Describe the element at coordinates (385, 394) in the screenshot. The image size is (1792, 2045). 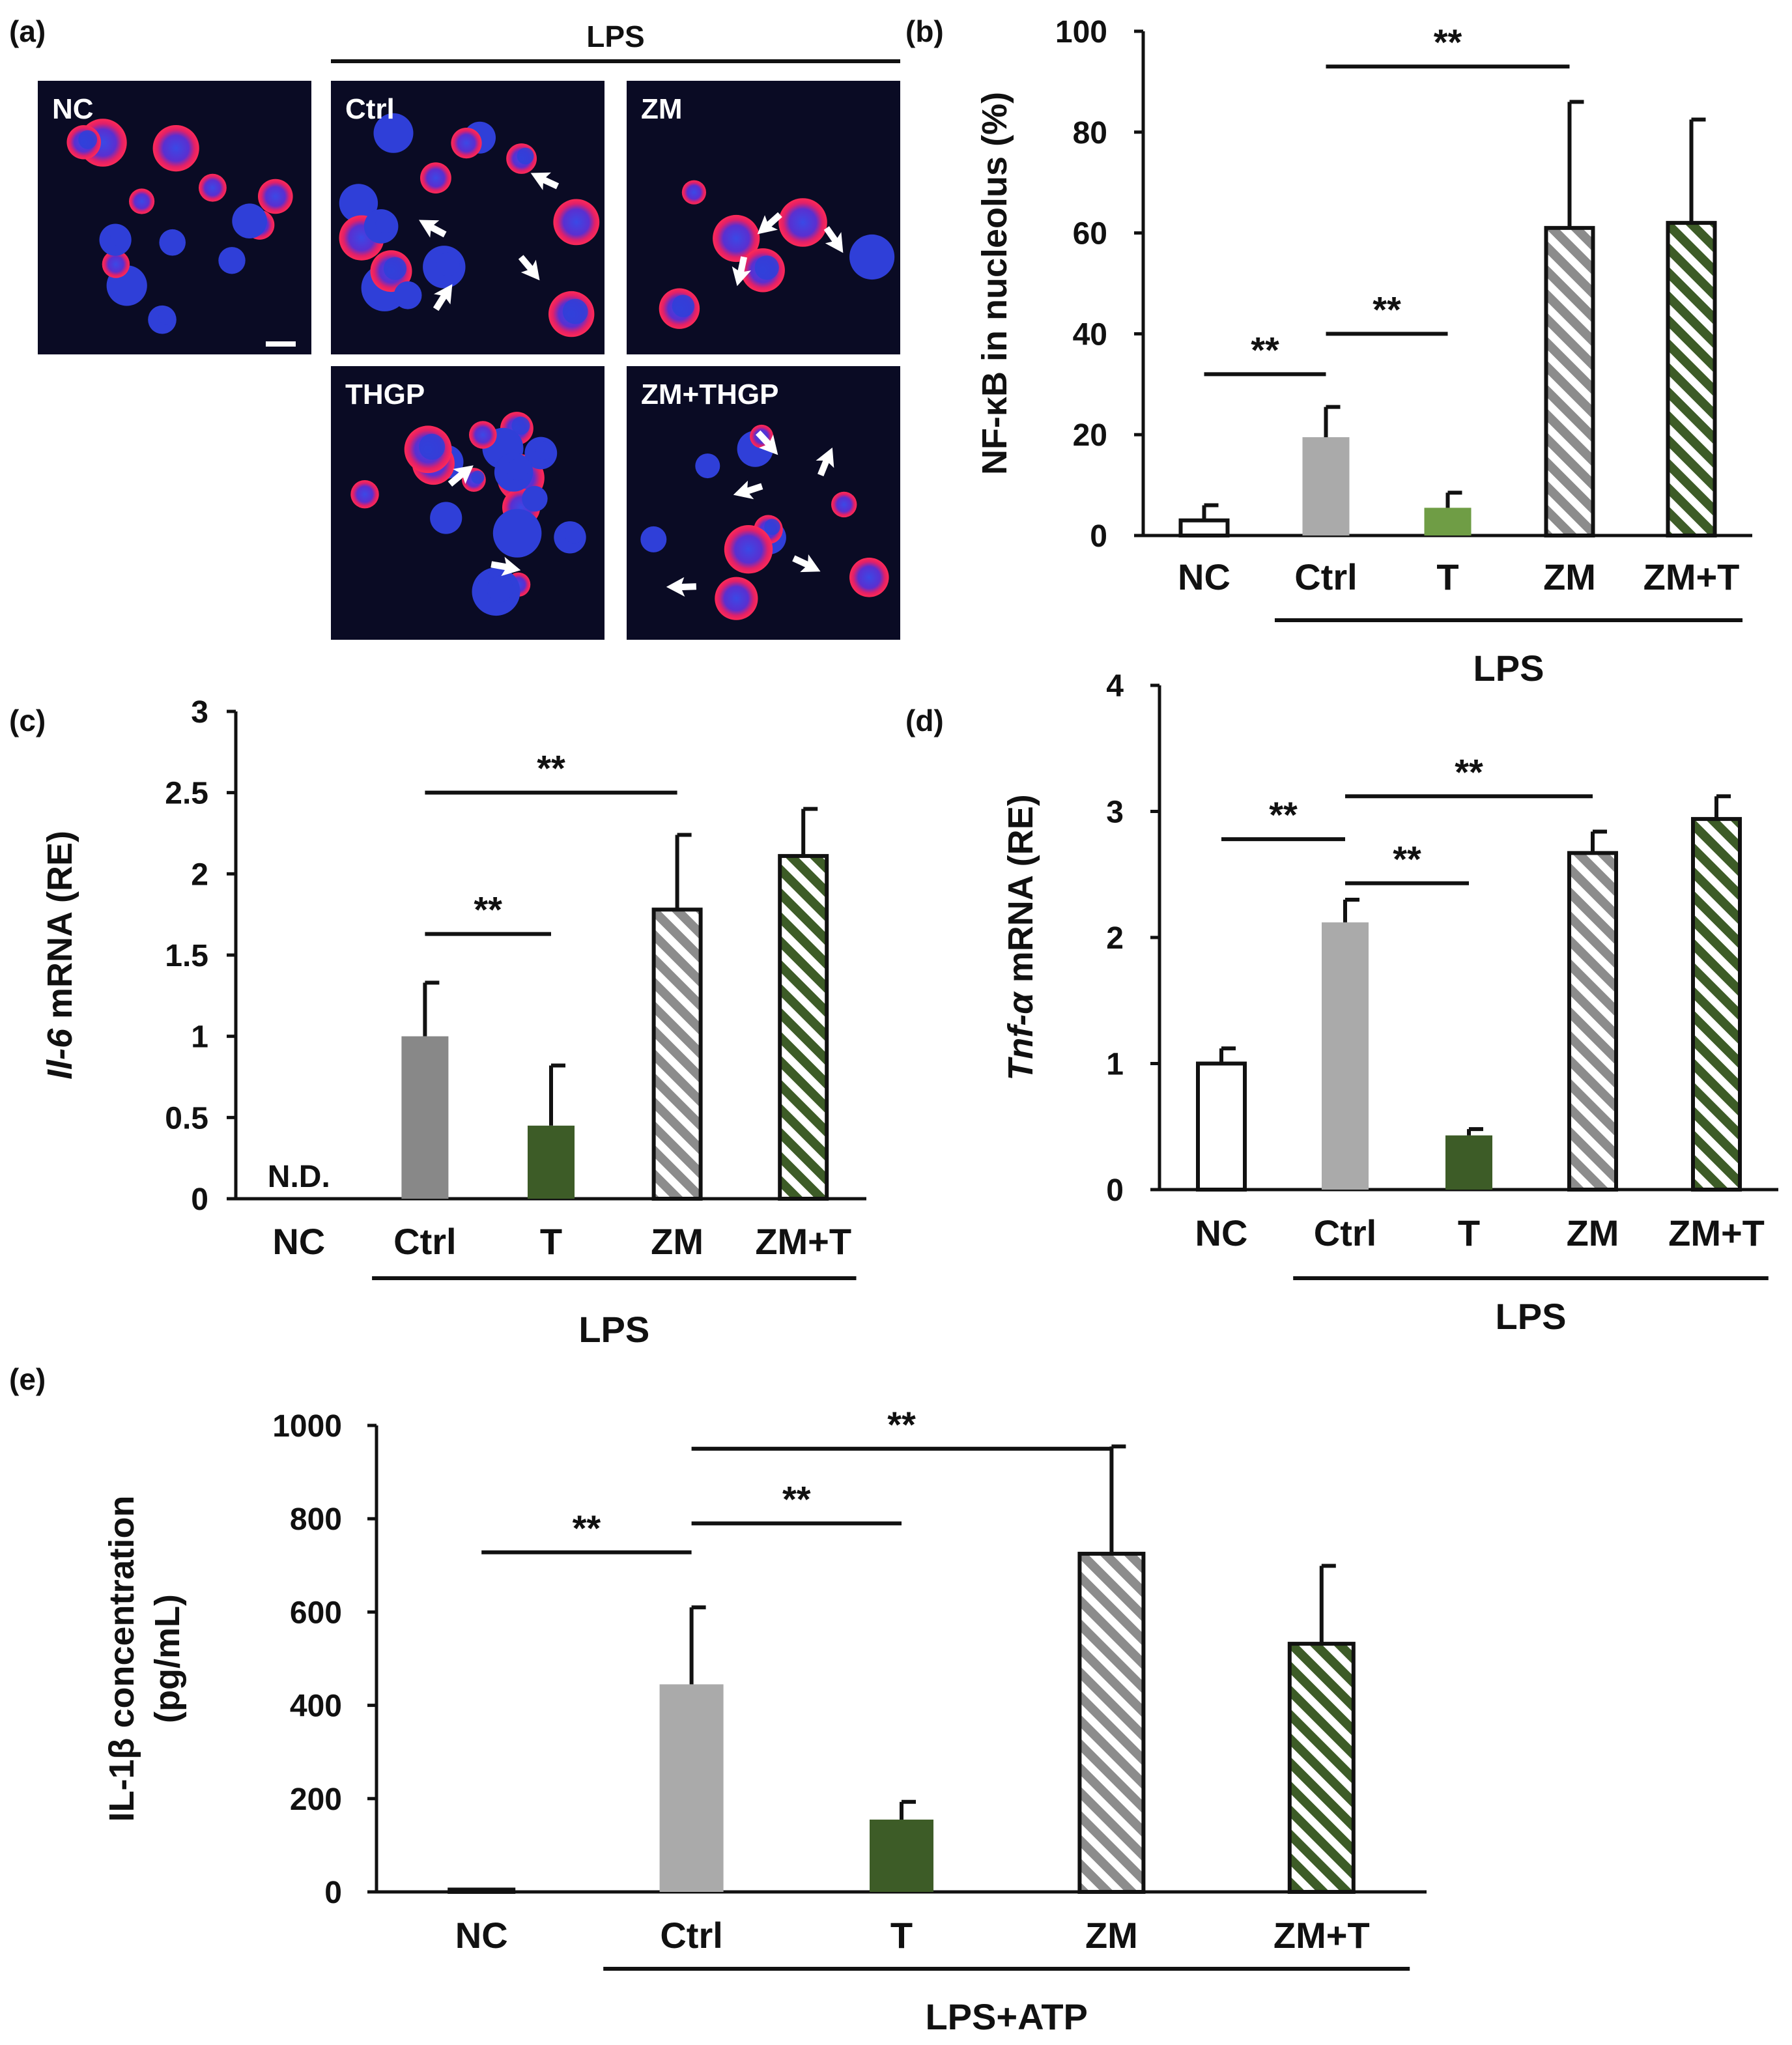
I see `micrograph-thgp-label: THGP` at that location.